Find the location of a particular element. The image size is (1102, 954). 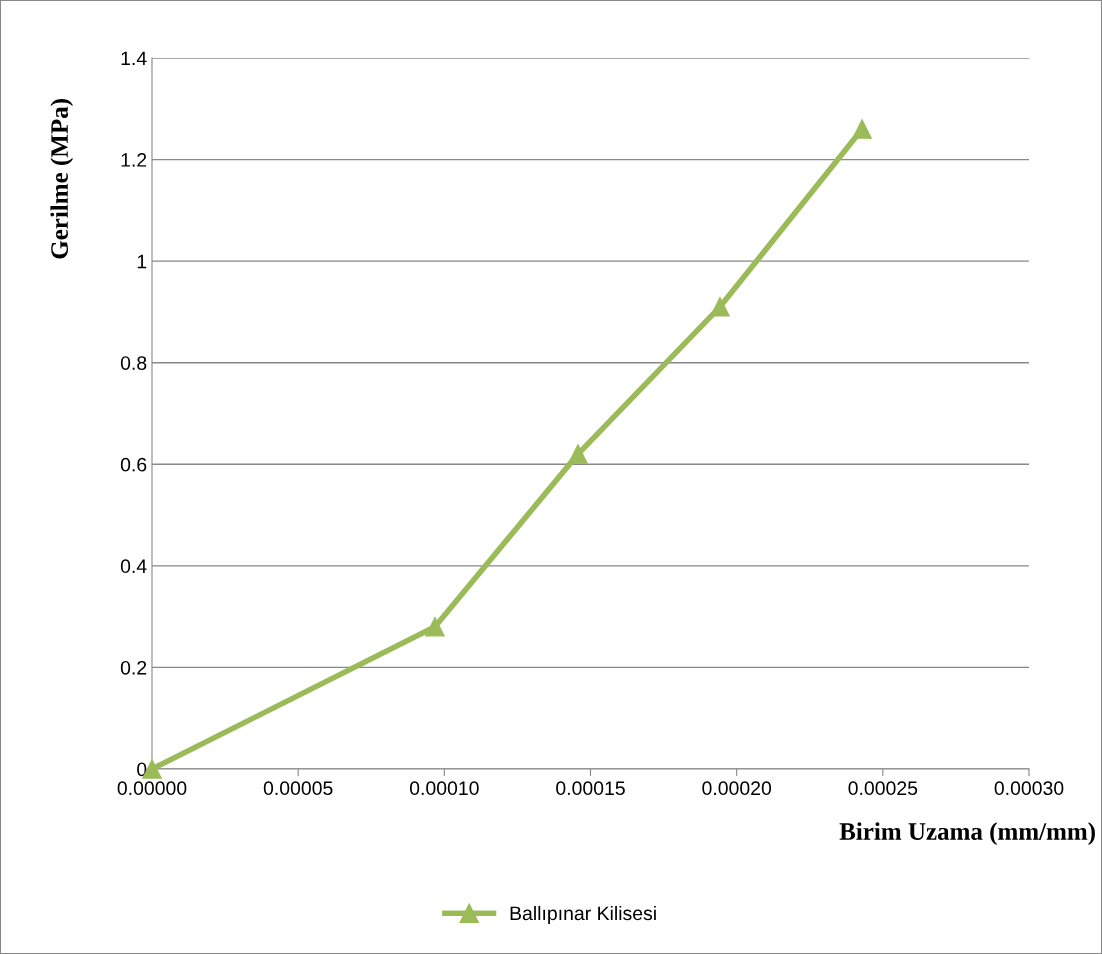

y-tick-label: 1 is located at coordinates (142, 261).